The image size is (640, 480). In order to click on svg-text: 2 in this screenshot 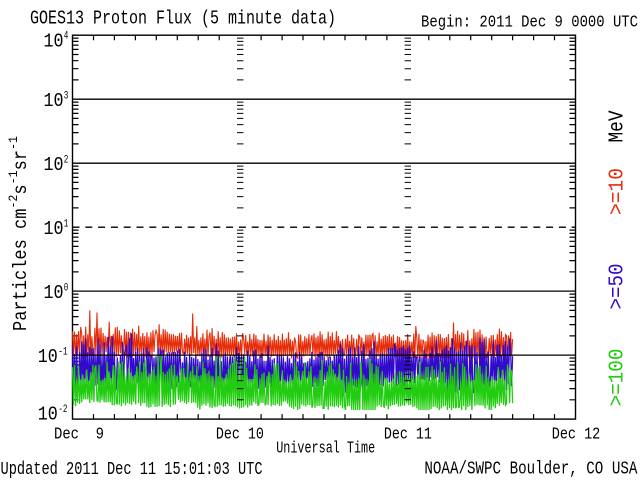, I will do `click(66, 161)`.